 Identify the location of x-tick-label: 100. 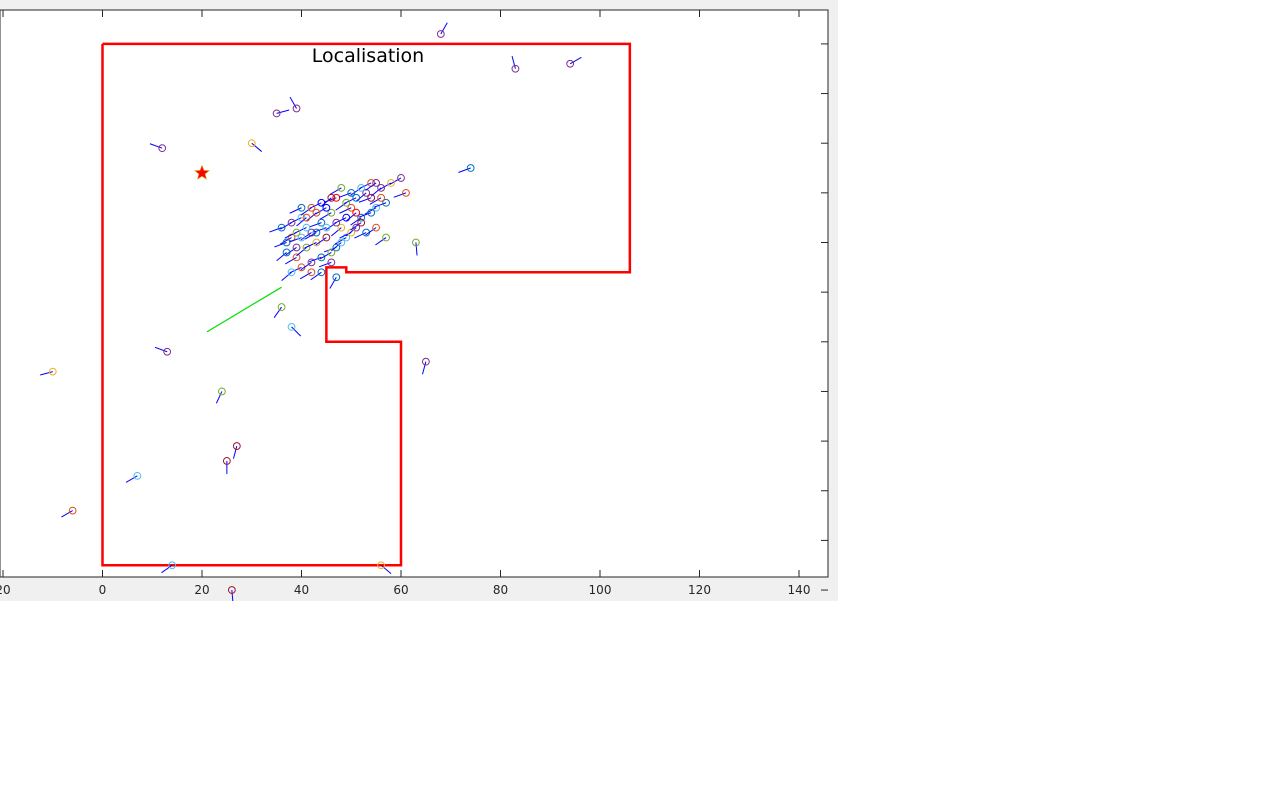
(600, 590).